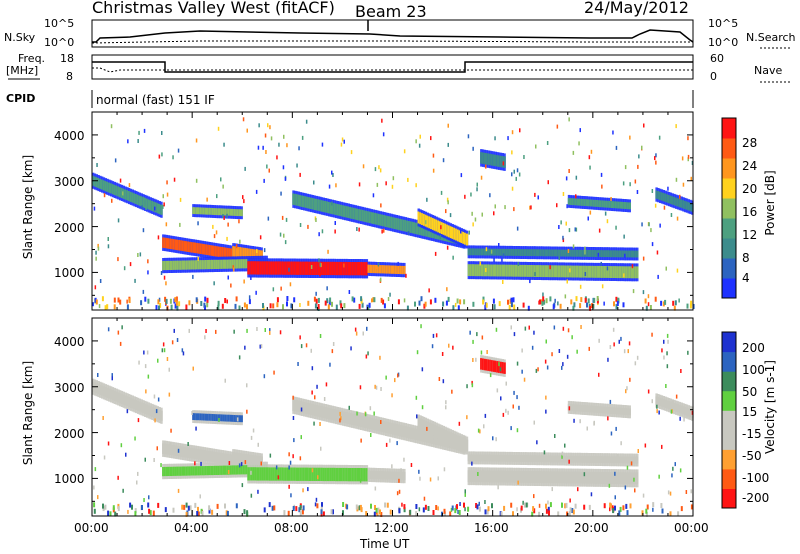 This screenshot has height=554, width=800. What do you see at coordinates (723, 42) in the screenshot?
I see `nsearch-tick-bottom: 10^0` at bounding box center [723, 42].